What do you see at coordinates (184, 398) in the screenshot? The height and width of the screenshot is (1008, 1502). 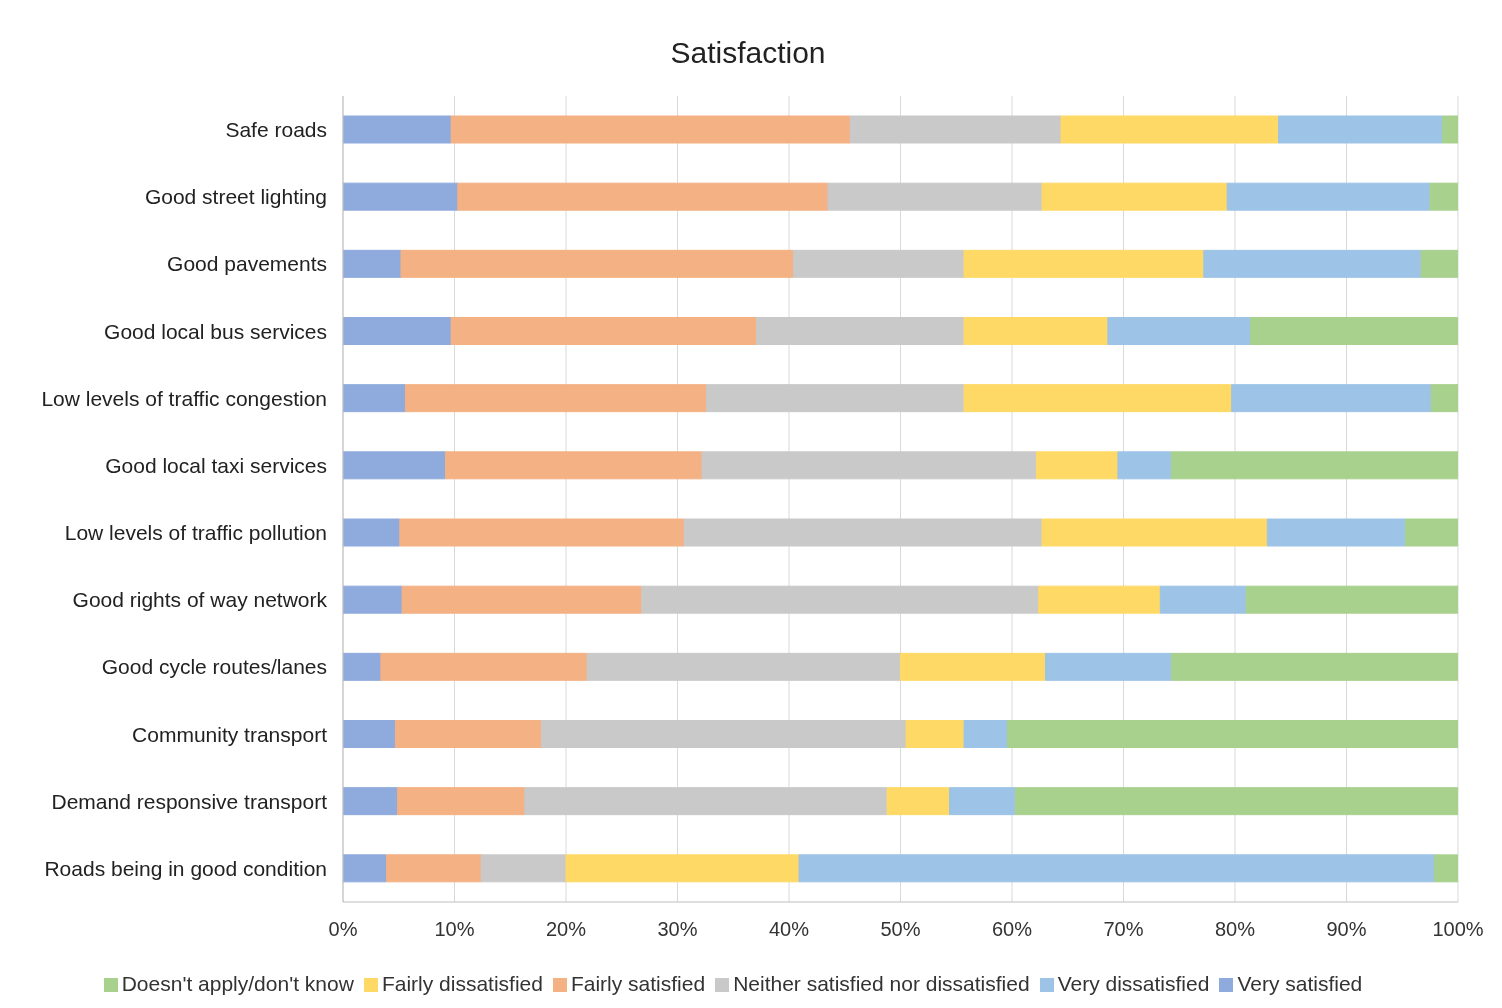 I see `y-tick-label: Low levels of traffic congestion` at bounding box center [184, 398].